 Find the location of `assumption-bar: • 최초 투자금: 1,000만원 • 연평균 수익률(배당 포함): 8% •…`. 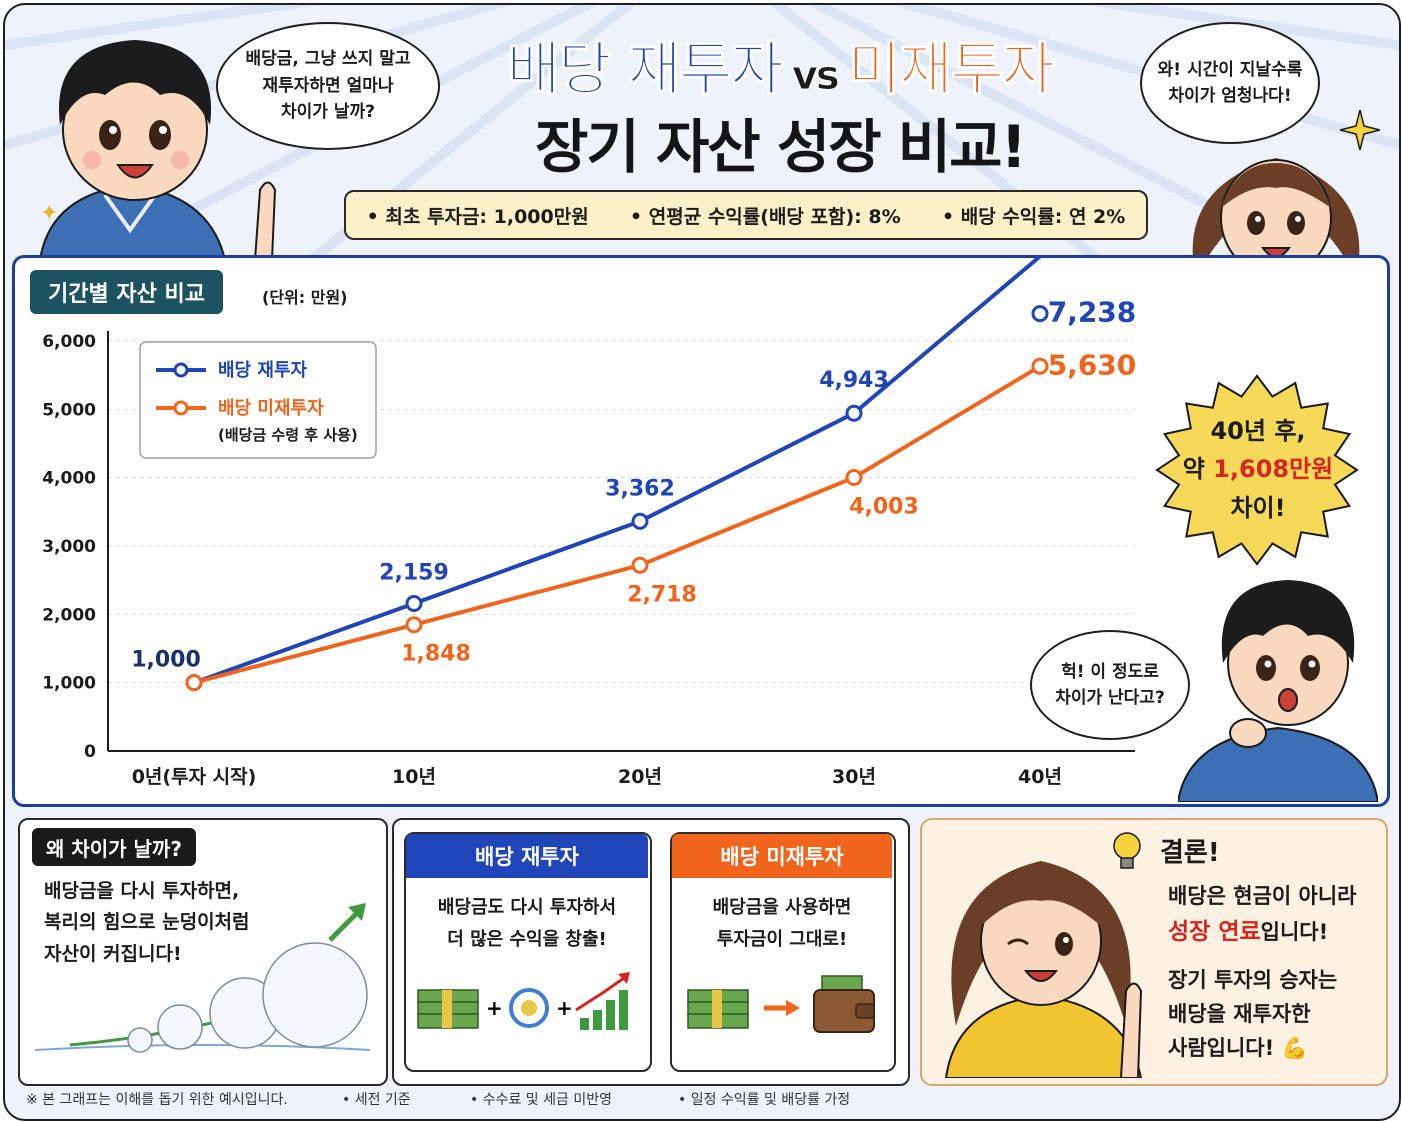

assumption-bar: • 최초 투자금: 1,000만원 • 연평균 수익률(배당 포함): 8% •… is located at coordinates (746, 215).